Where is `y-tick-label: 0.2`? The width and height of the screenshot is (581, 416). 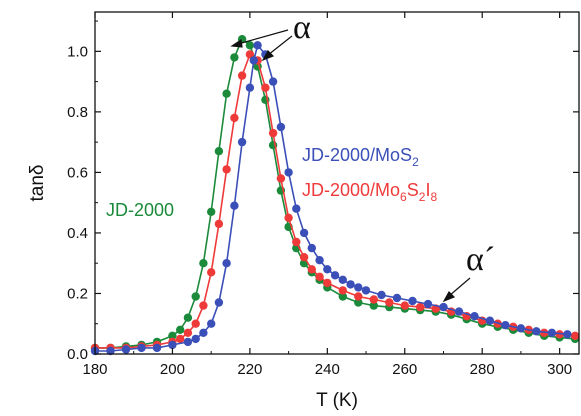 y-tick-label: 0.2 is located at coordinates (77, 293).